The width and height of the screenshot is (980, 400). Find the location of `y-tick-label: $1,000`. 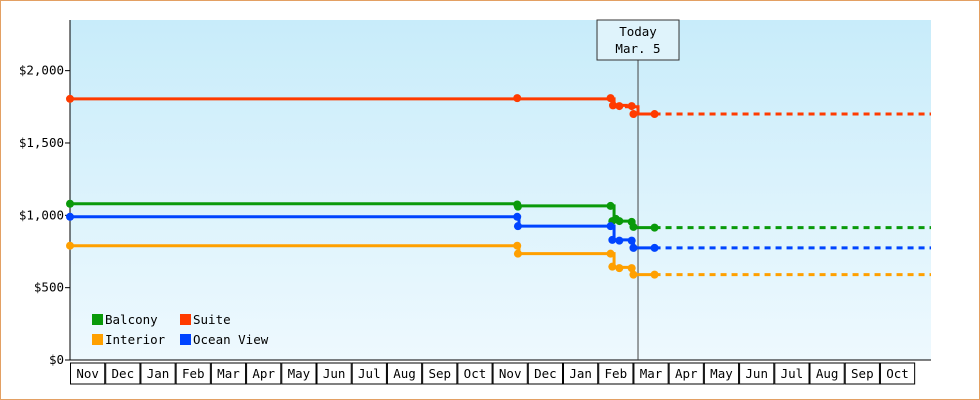

y-tick-label: $1,000 is located at coordinates (41, 214).